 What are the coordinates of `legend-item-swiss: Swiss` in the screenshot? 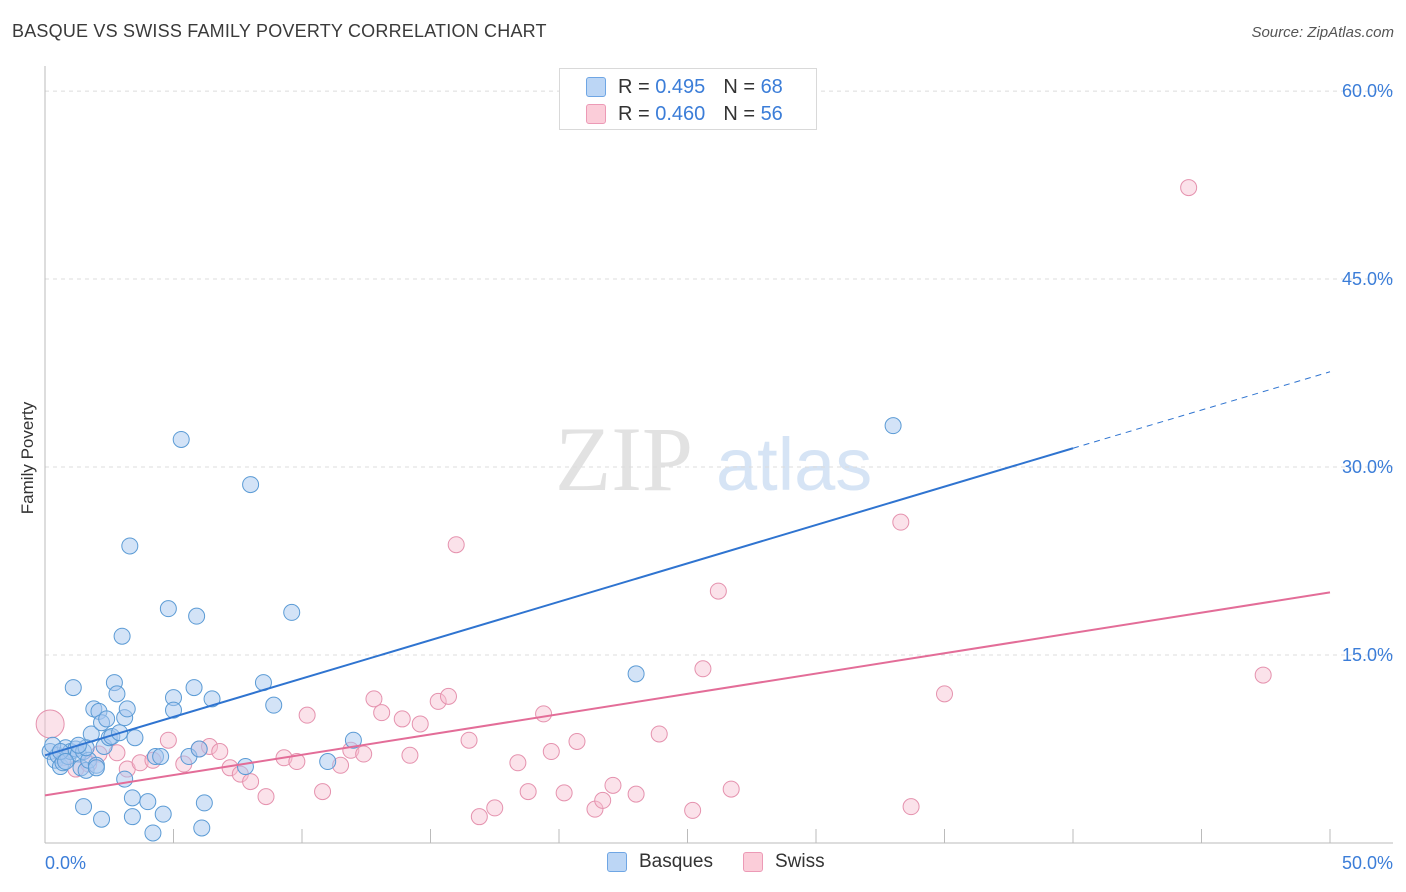 It's located at (783, 862).